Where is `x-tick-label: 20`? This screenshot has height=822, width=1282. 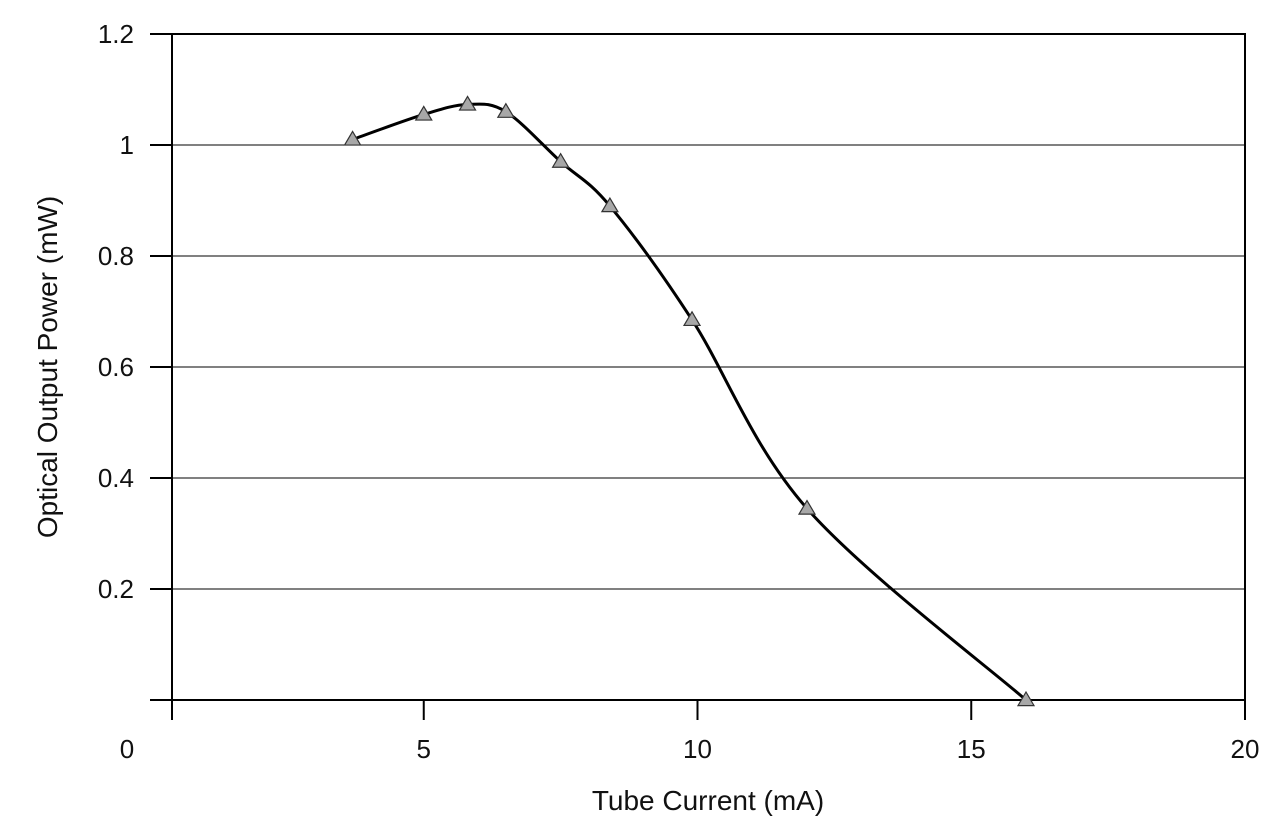 x-tick-label: 20 is located at coordinates (1245, 749).